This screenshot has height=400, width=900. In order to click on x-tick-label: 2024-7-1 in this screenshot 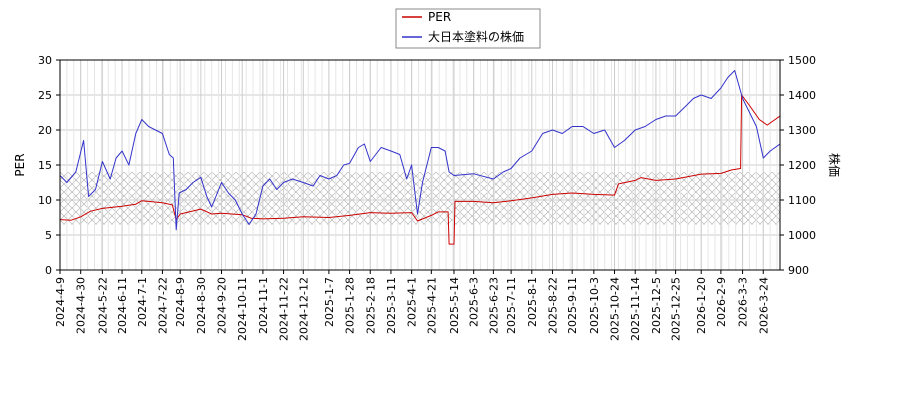, I will do `click(142, 302)`.